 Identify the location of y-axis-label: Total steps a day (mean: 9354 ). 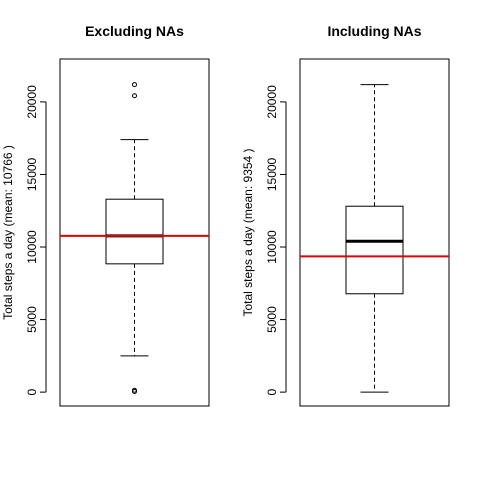
(248, 232).